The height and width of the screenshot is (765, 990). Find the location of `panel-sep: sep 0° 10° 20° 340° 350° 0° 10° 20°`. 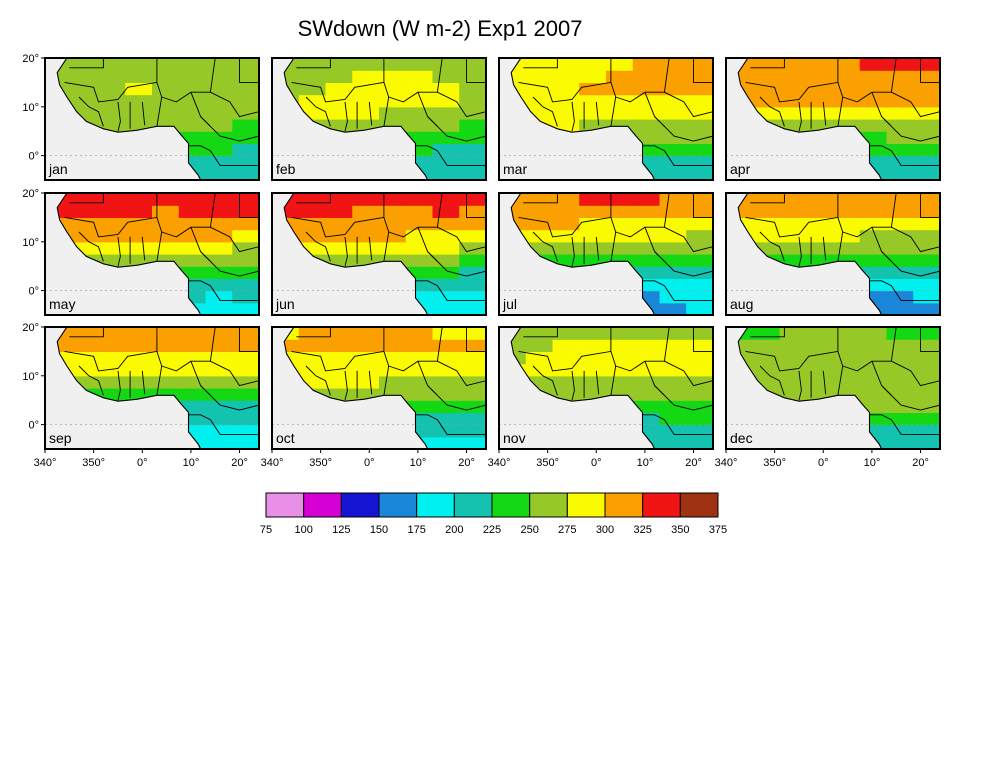

panel-sep: sep 0° 10° 20° 340° 350° 0° 10° 20° is located at coordinates (141, 395).